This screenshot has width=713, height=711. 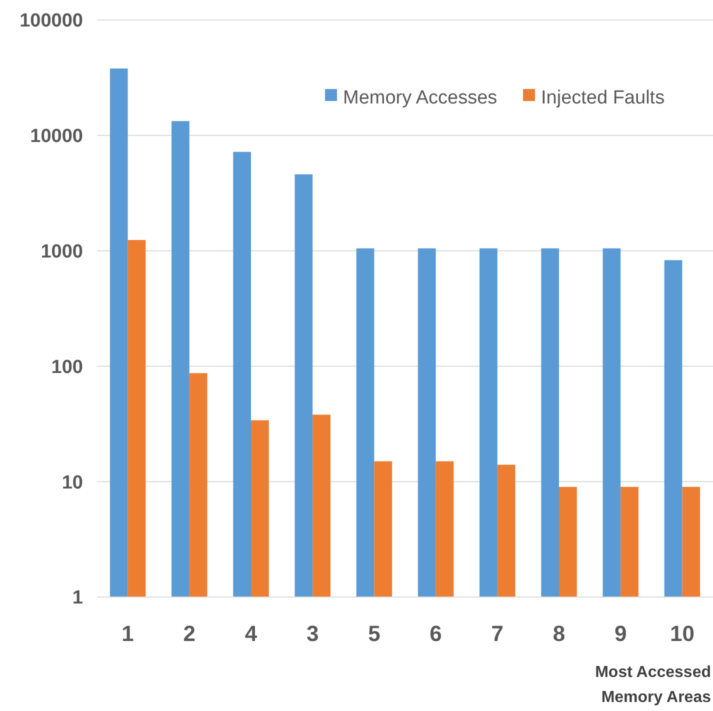 I want to click on legend-label: Memory Accesses, so click(x=420, y=98).